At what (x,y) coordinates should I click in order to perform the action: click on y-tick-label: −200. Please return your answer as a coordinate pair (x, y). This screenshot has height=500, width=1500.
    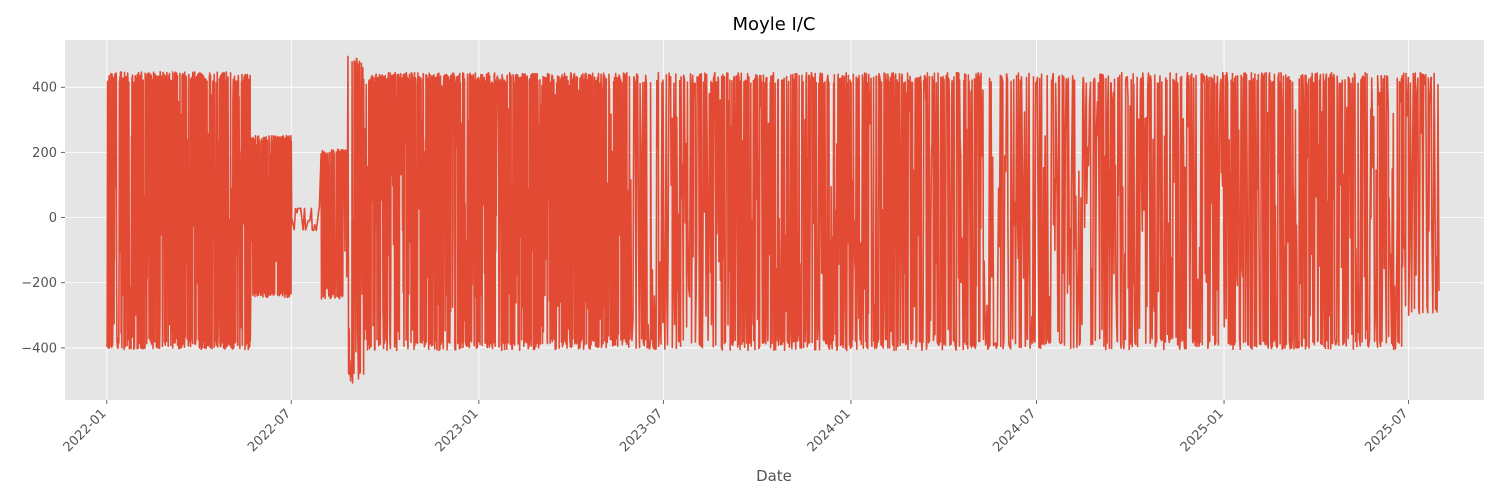
    Looking at the image, I should click on (39, 283).